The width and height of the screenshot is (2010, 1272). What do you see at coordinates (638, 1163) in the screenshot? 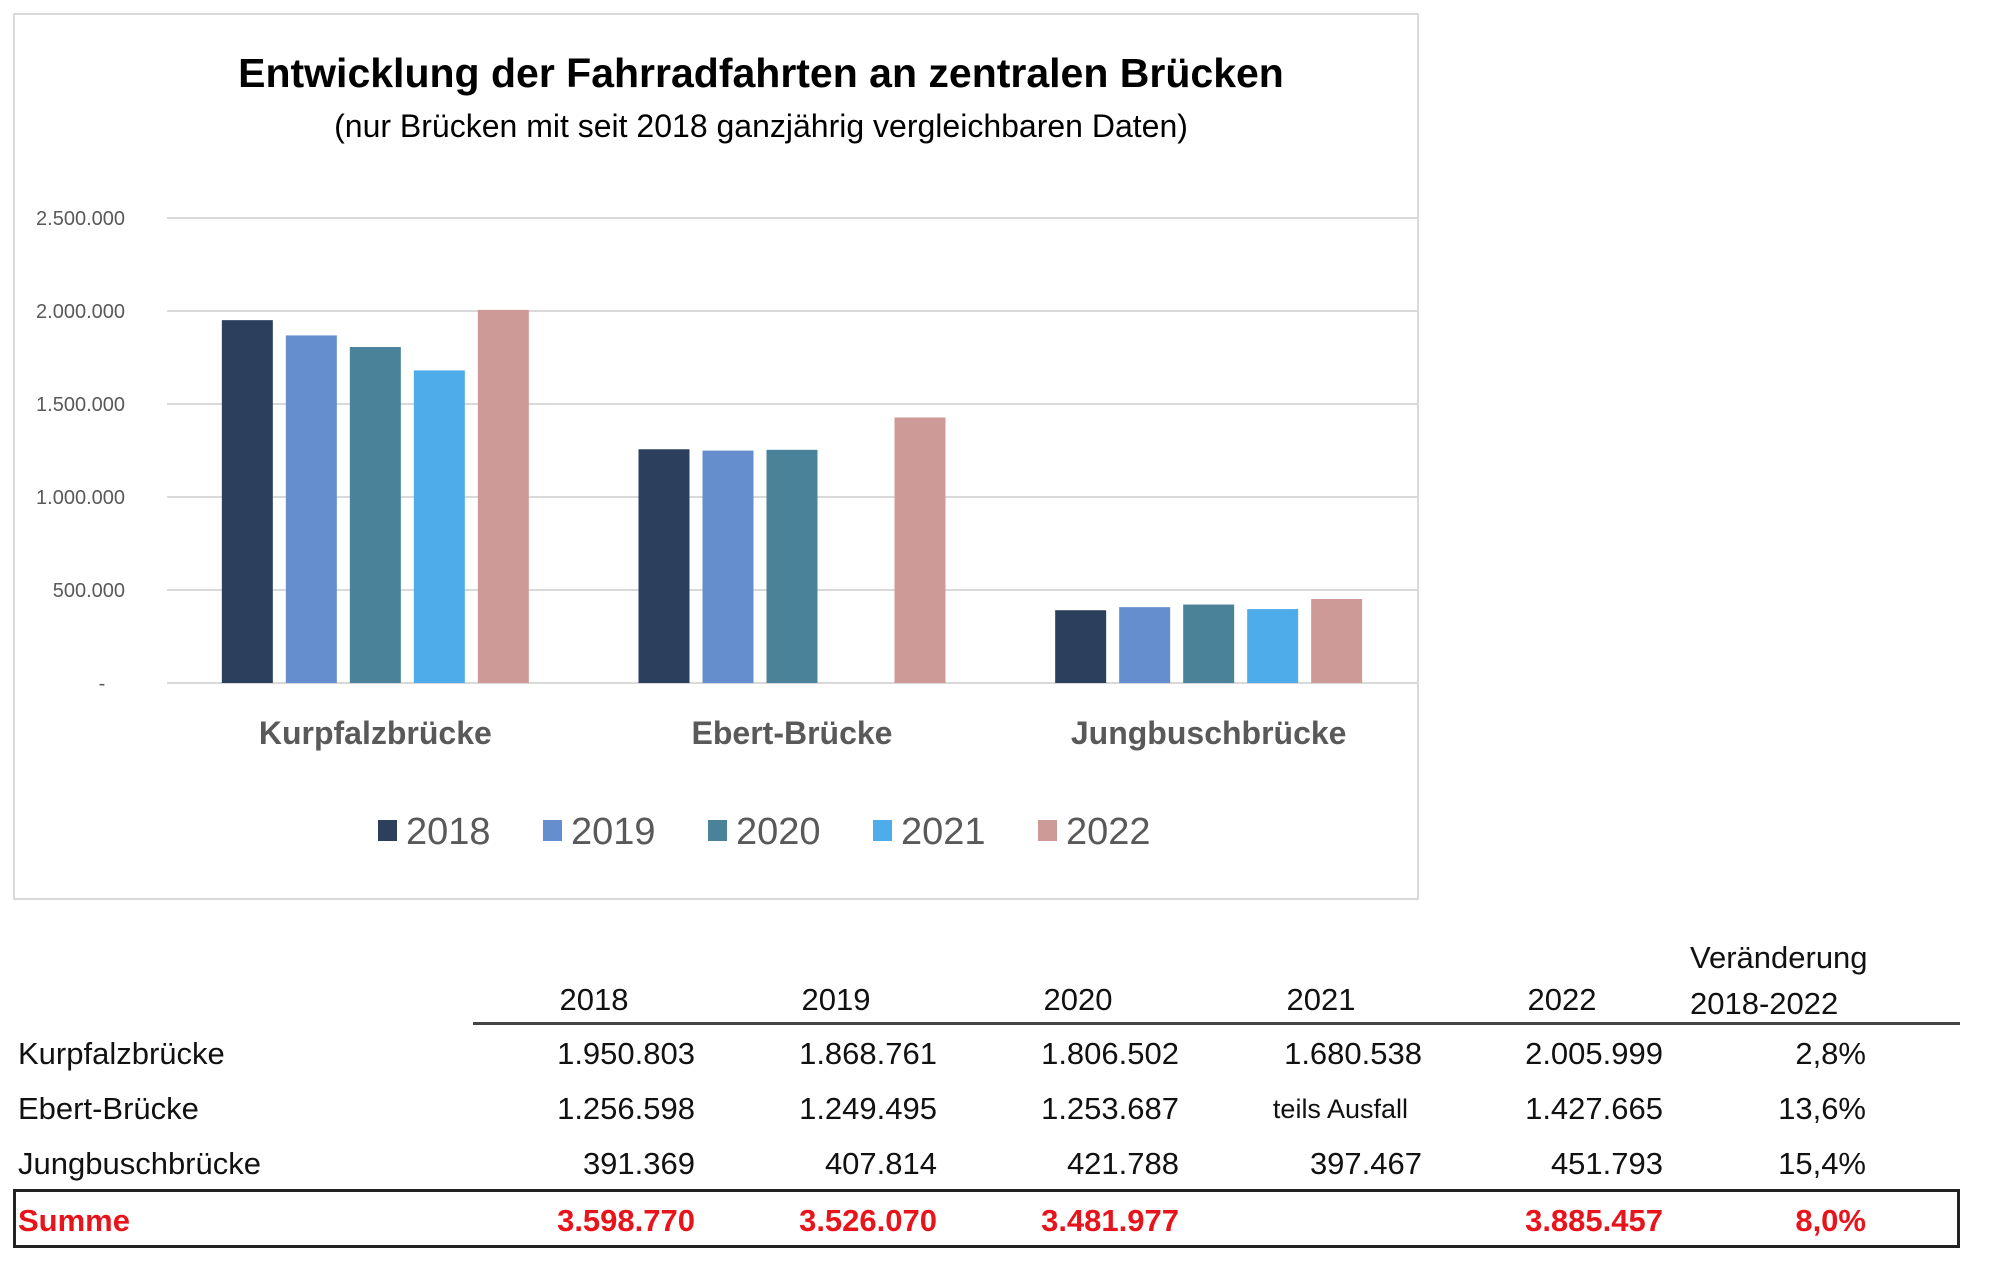
I see `value-cell: 391.369` at bounding box center [638, 1163].